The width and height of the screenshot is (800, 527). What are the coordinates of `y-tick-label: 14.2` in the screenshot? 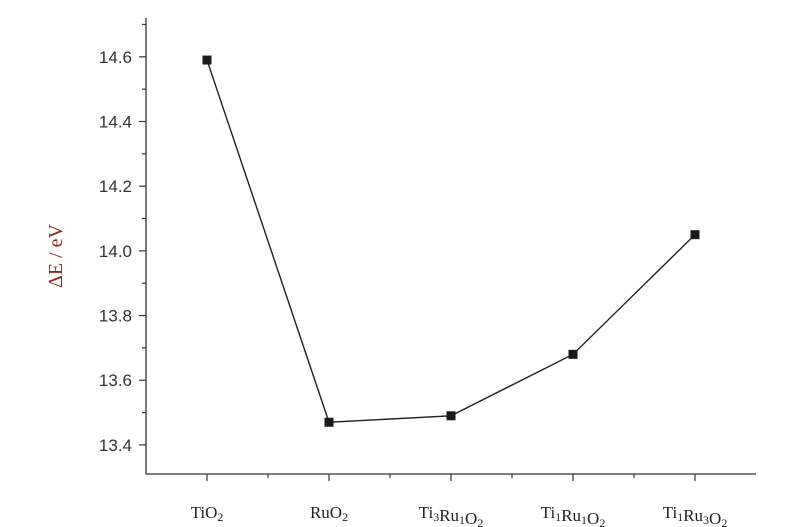 It's located at (115, 186).